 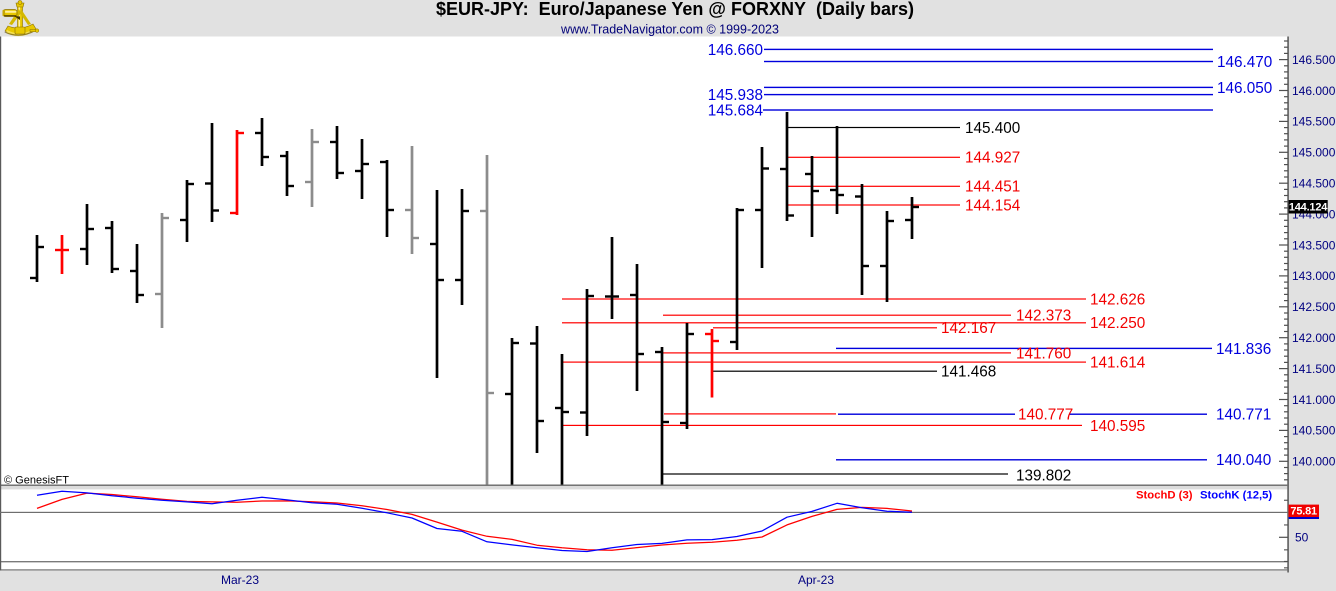 I want to click on svg-text: 146.500, so click(x=1314, y=60).